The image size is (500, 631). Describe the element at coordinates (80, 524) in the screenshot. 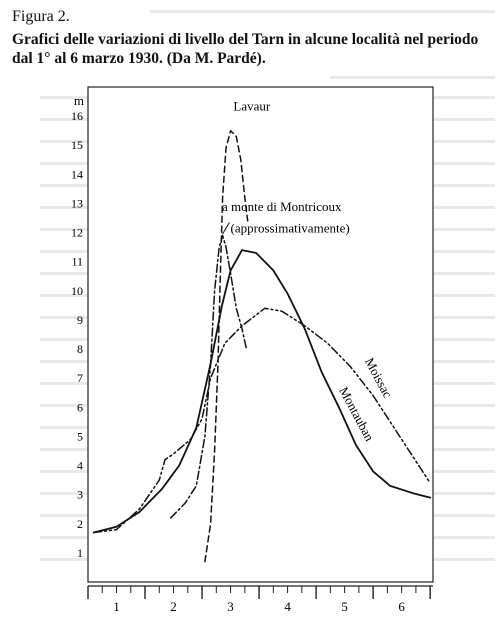

I see `y-tick-label: 2` at that location.